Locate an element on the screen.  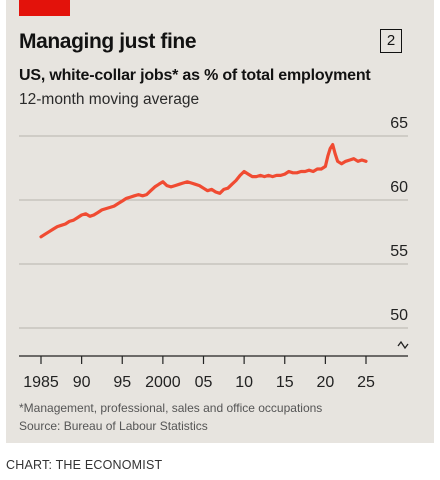
series-line is located at coordinates (203, 191).